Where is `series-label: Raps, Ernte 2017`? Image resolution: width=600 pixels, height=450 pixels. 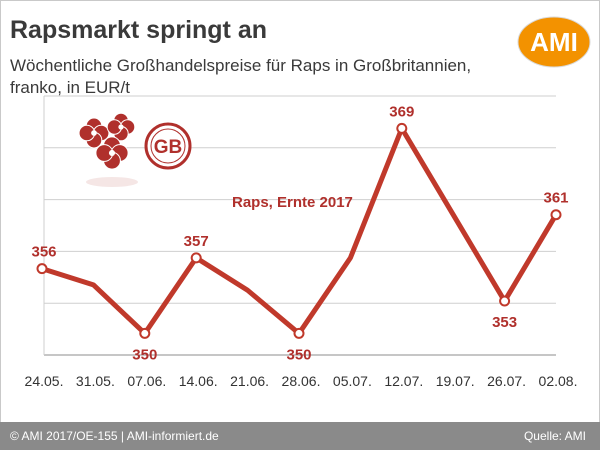
series-label: Raps, Ernte 2017 is located at coordinates (292, 202).